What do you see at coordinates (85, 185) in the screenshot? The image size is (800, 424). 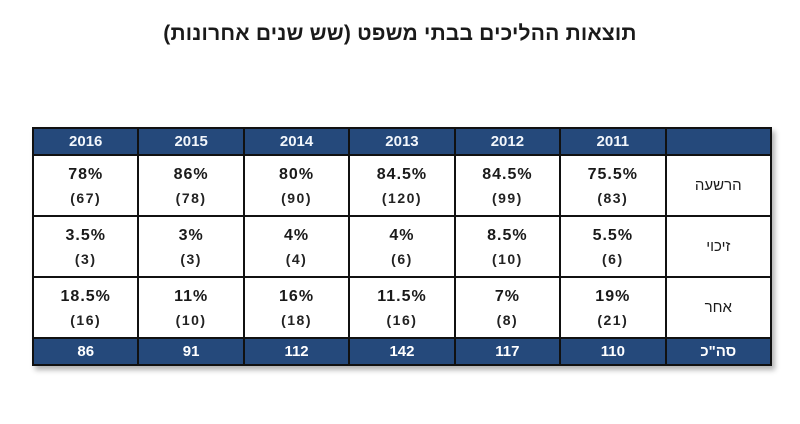 I see `result-cell: 78% (67)` at bounding box center [85, 185].